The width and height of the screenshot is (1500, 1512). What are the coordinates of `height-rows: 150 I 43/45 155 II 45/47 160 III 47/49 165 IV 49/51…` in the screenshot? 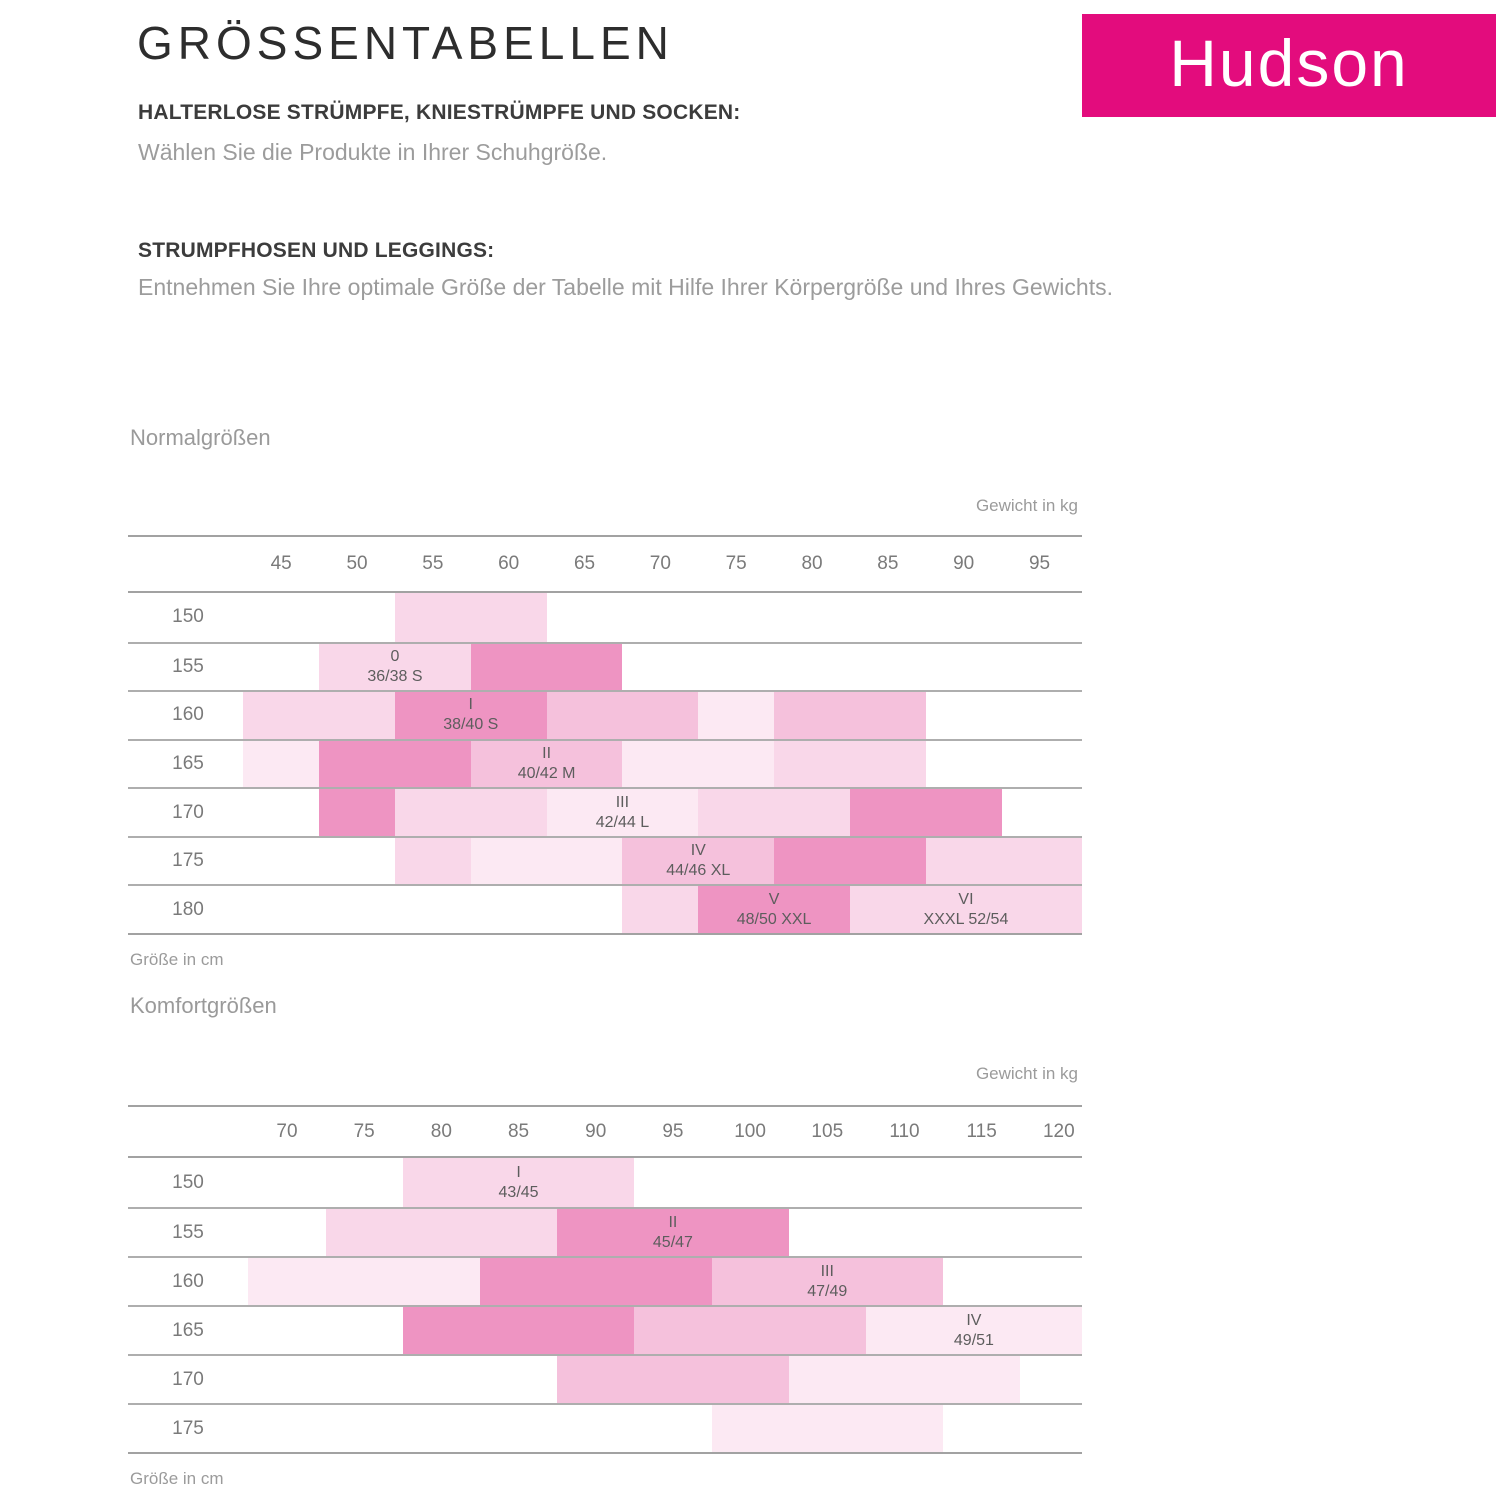 It's located at (605, 1306).